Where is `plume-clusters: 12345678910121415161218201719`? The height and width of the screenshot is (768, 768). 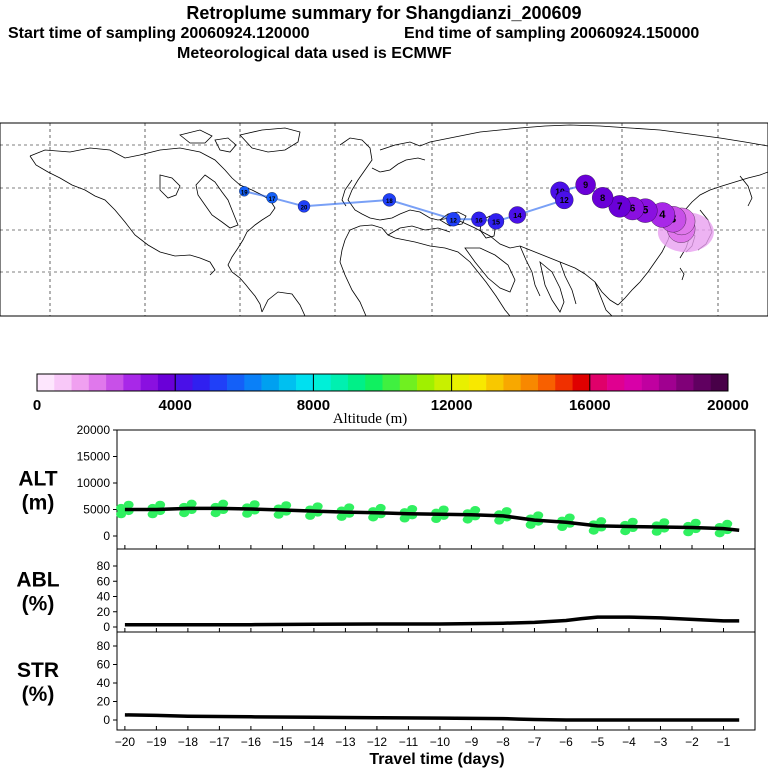 plume-clusters: 12345678910121415161218201719 is located at coordinates (476, 213).